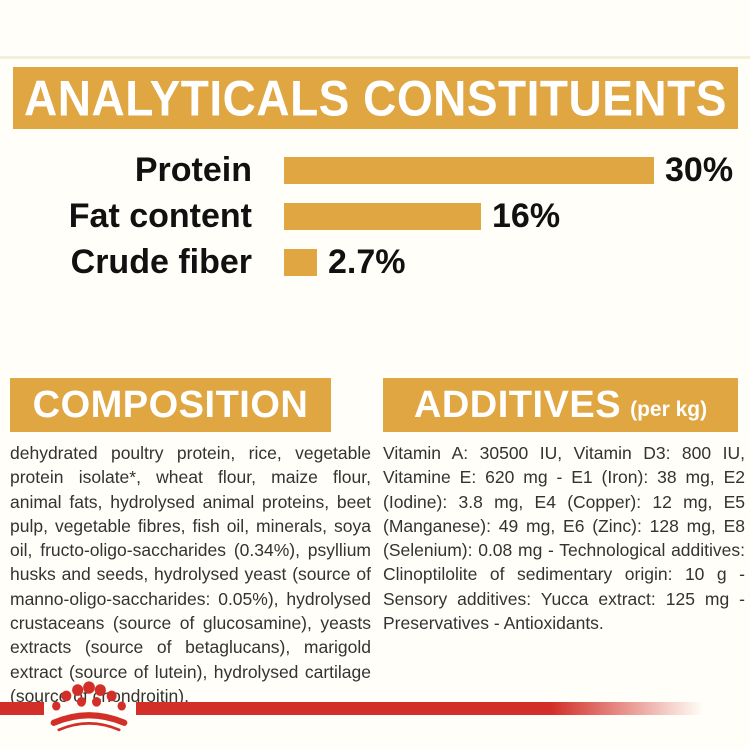 The height and width of the screenshot is (750, 750). I want to click on page-title: ANALYTICALS CONSTITUENTS, so click(375, 98).